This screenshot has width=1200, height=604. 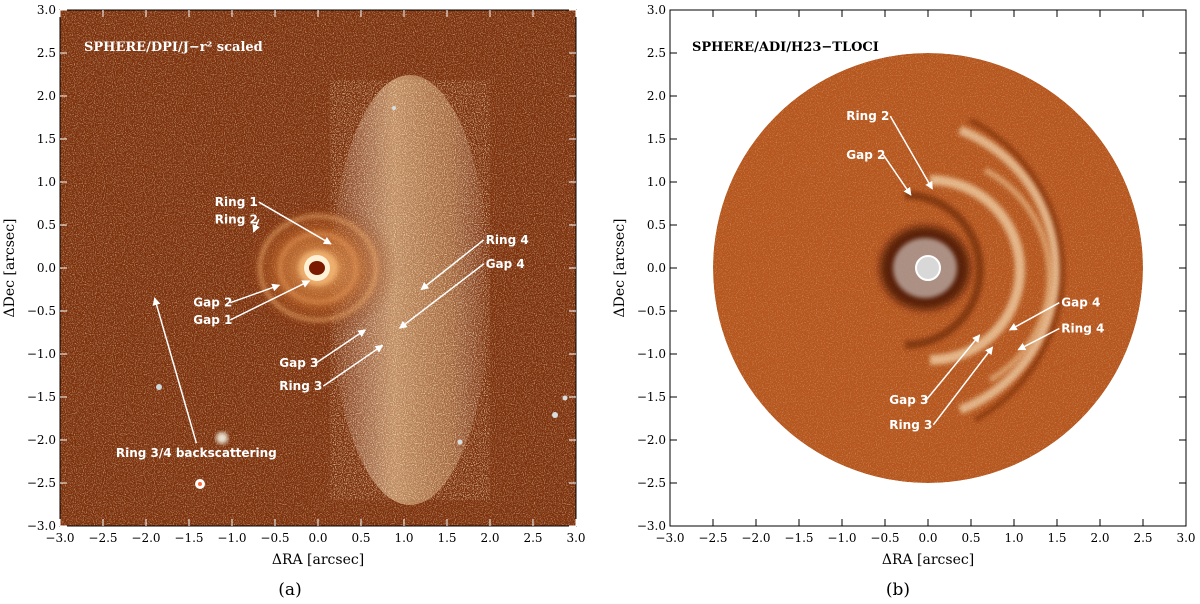 I want to click on panel-b-annotations: Ring 2 Gap 2 Gap 4 Ring 4 Gap 3 Ring 3, so click(x=975, y=270).